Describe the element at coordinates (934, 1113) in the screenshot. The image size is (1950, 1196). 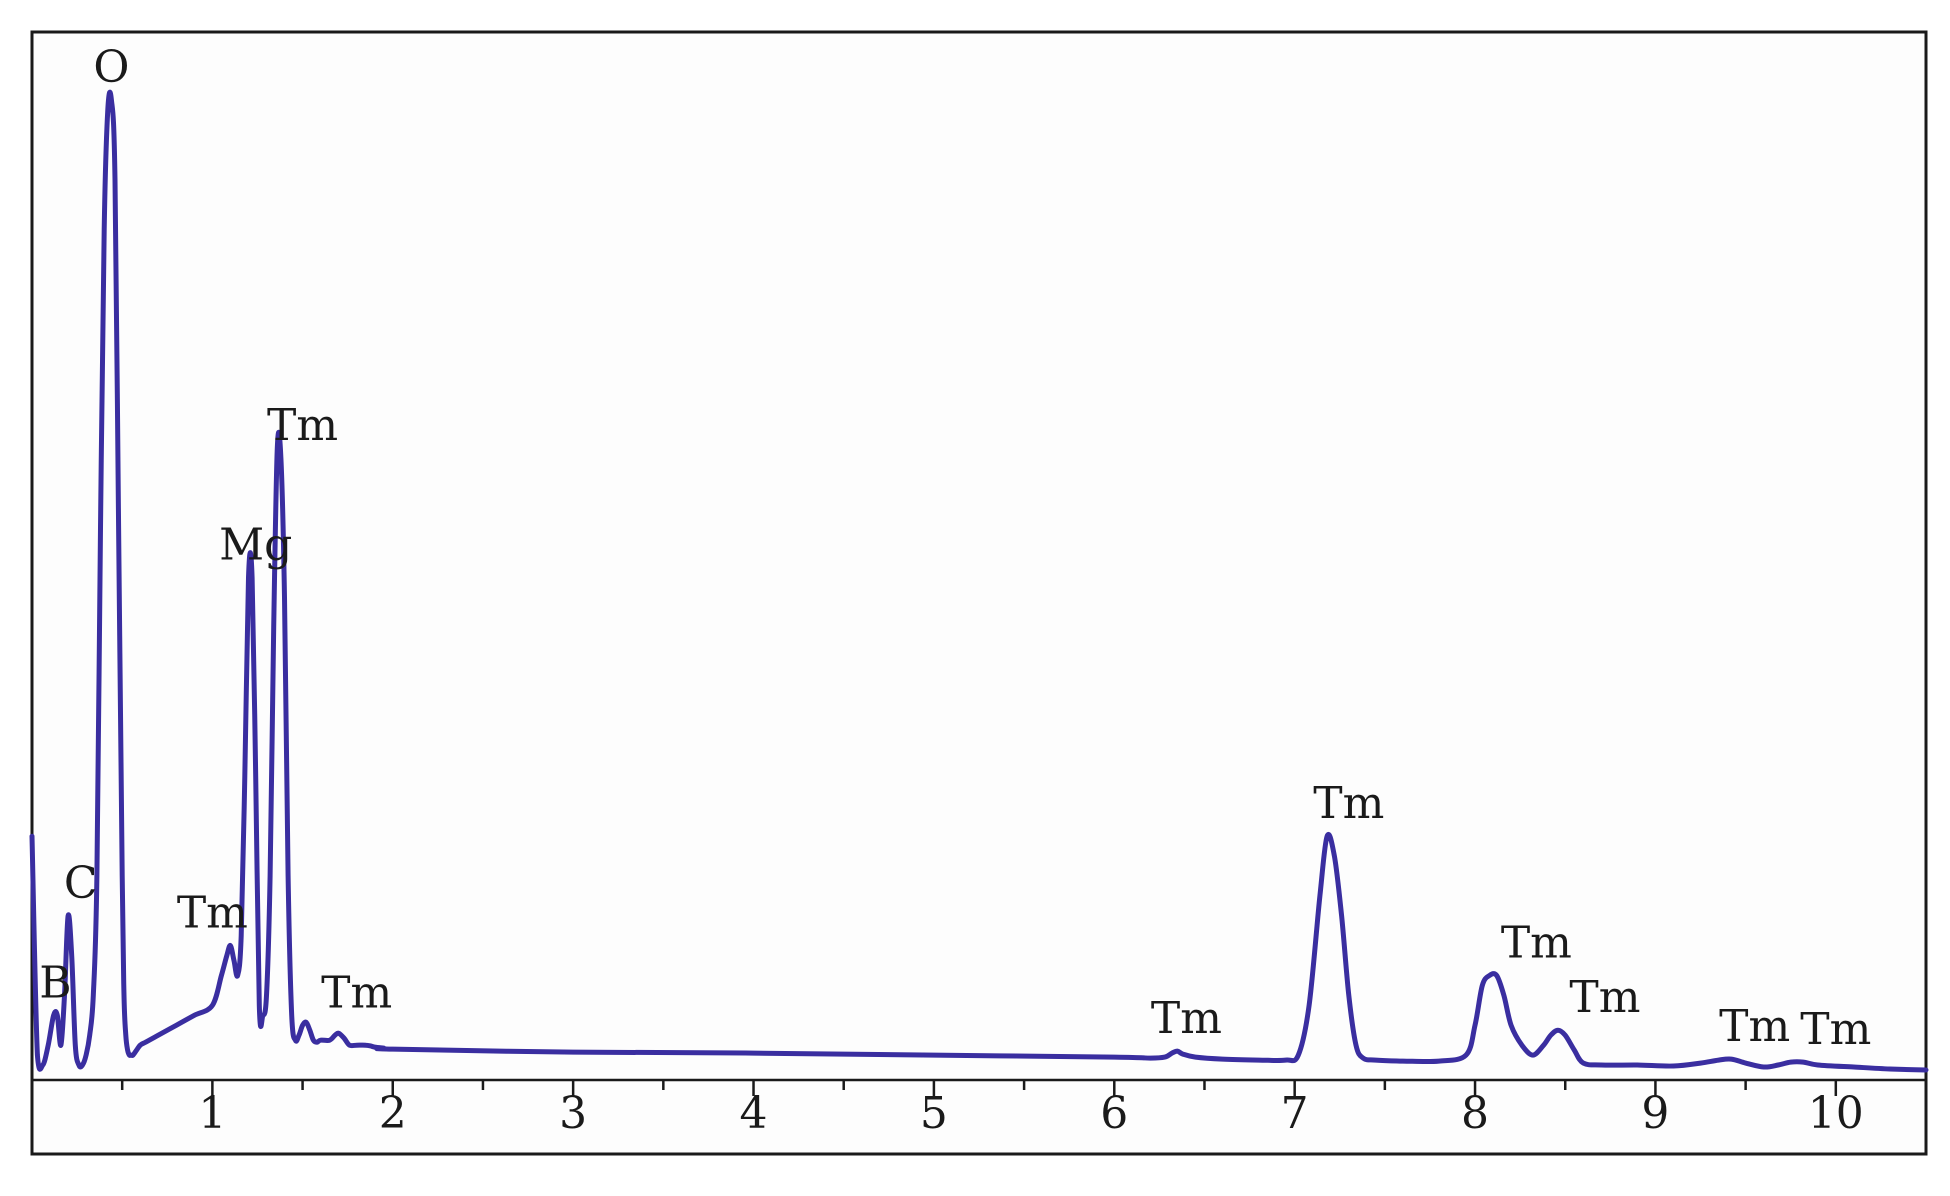
I see `x-tick-label: 5` at that location.